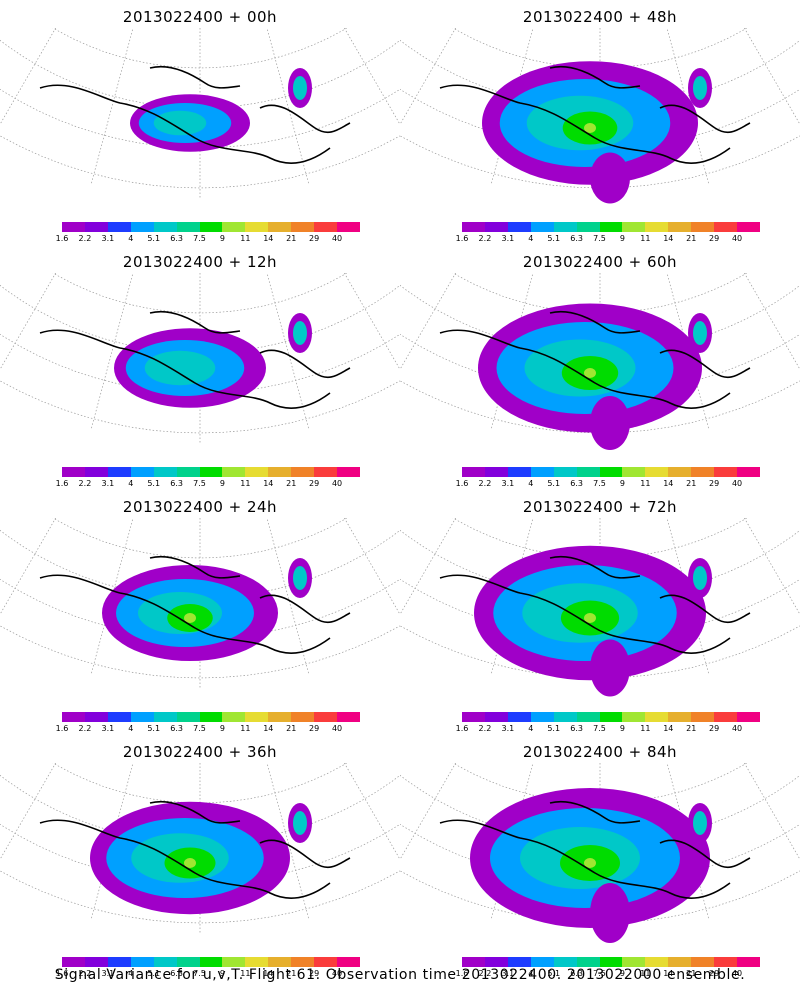 The height and width of the screenshot is (1000, 800). I want to click on panel-title: 2013022400 + 48h, so click(600, 17).